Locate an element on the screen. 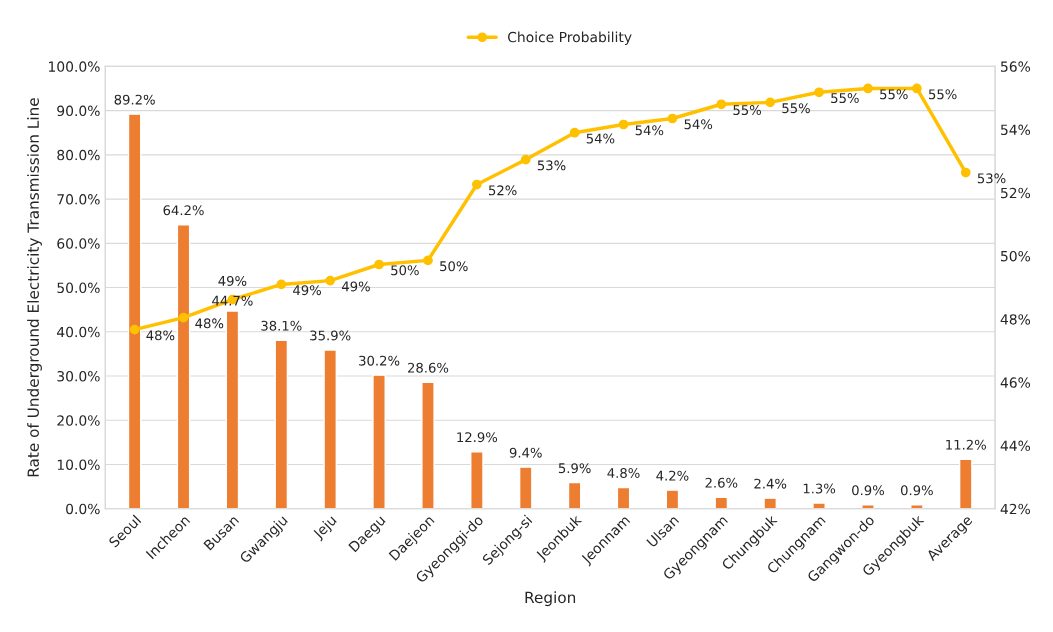  data-label: 2.6% is located at coordinates (721, 482).